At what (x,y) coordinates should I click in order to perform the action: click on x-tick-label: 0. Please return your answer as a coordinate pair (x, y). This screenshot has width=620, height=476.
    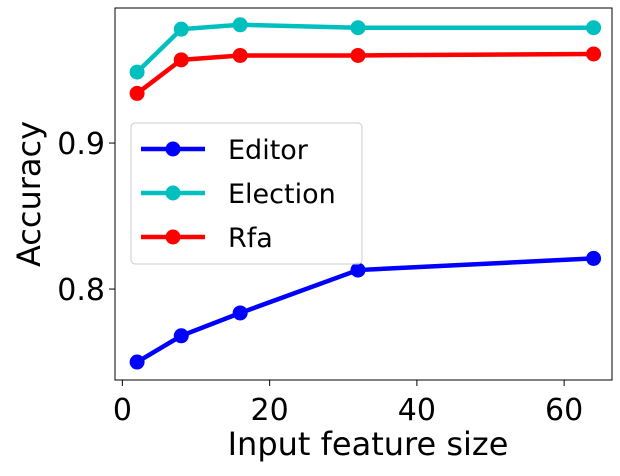
    Looking at the image, I should click on (122, 410).